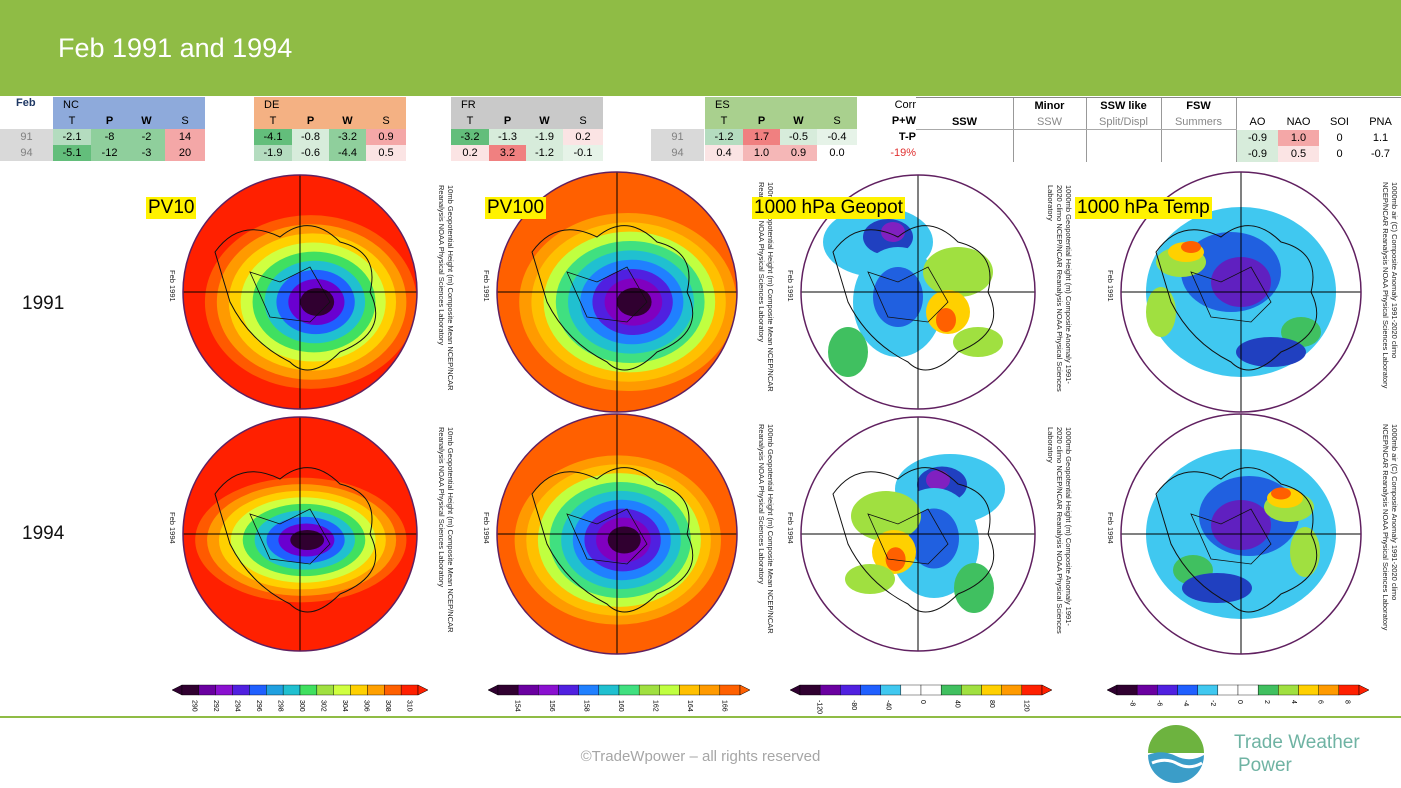 Image resolution: width=1401 pixels, height=788 pixels. I want to click on year-label: 94, so click(677, 153).